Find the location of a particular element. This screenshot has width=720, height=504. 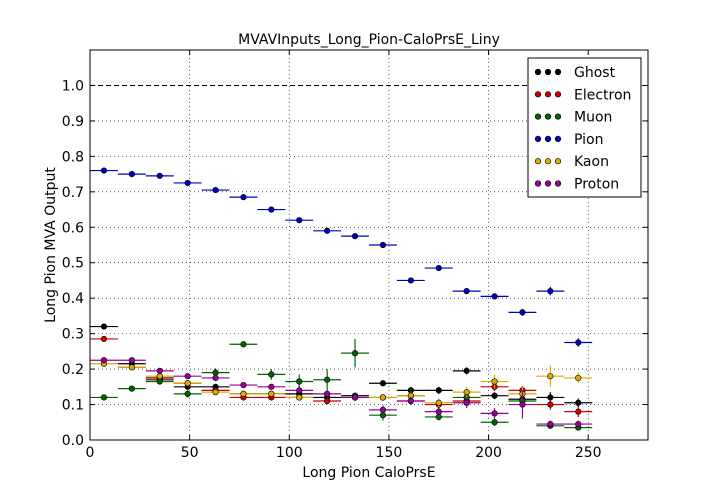

x-tick-label: 0 is located at coordinates (90, 453).